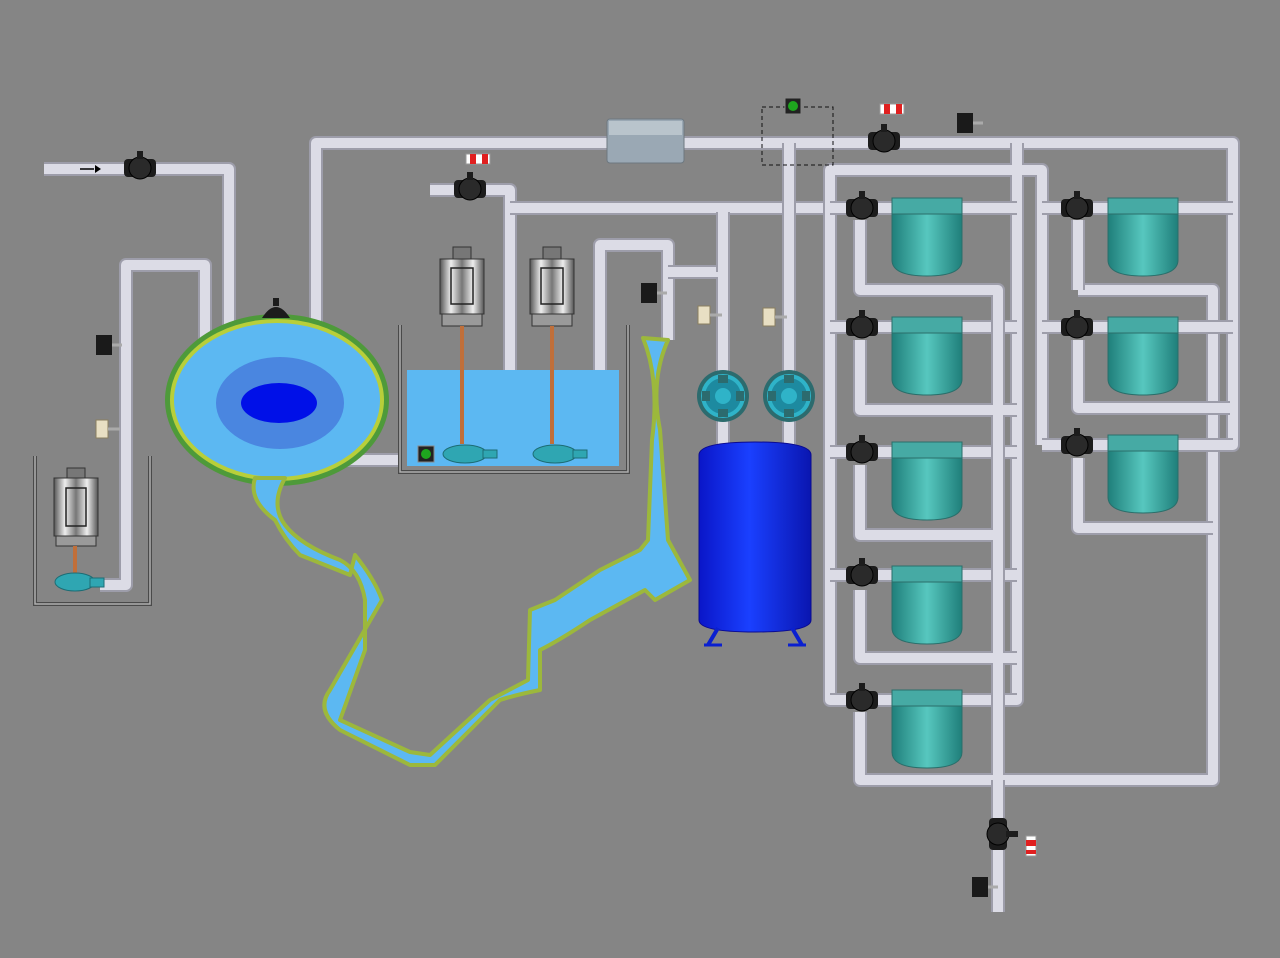 The width and height of the screenshot is (1280, 958). I want to click on level-transmitter-2-icon, so click(654, 293).